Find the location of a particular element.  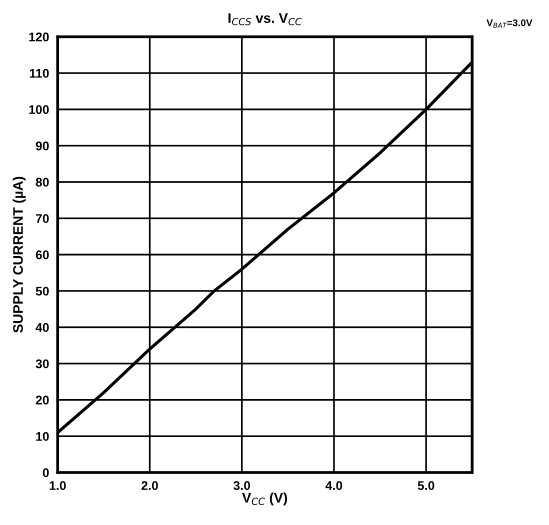

y-tick-label: 120 is located at coordinates (39, 37).